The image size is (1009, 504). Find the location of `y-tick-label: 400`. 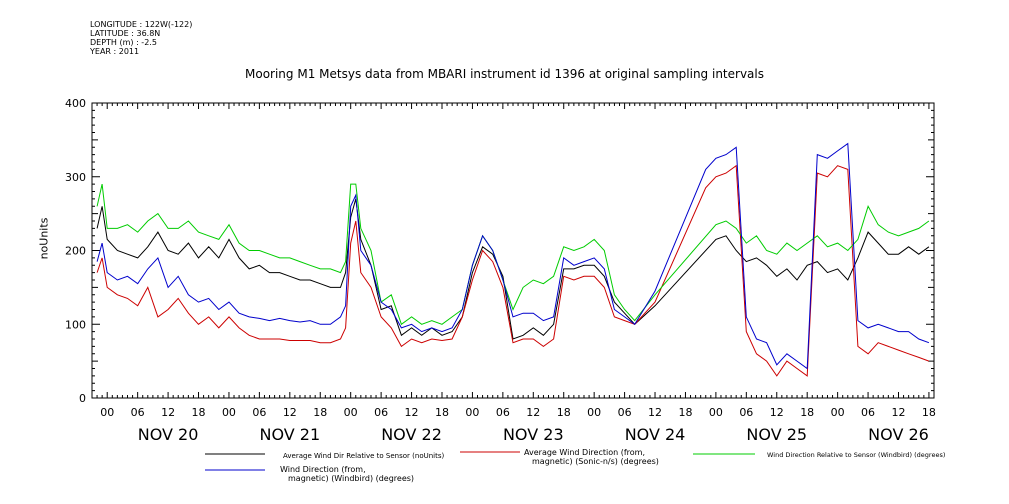

y-tick-label: 400 is located at coordinates (75, 103).